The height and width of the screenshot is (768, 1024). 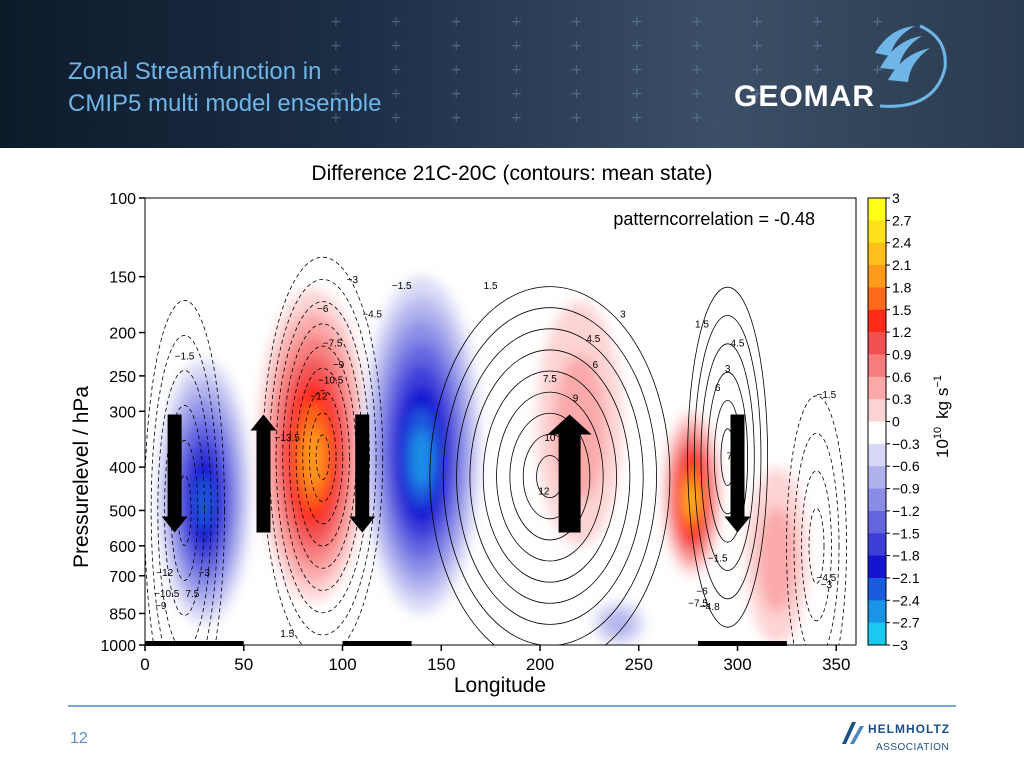 What do you see at coordinates (911, 66) in the screenshot?
I see `geomar-swirl-icon` at bounding box center [911, 66].